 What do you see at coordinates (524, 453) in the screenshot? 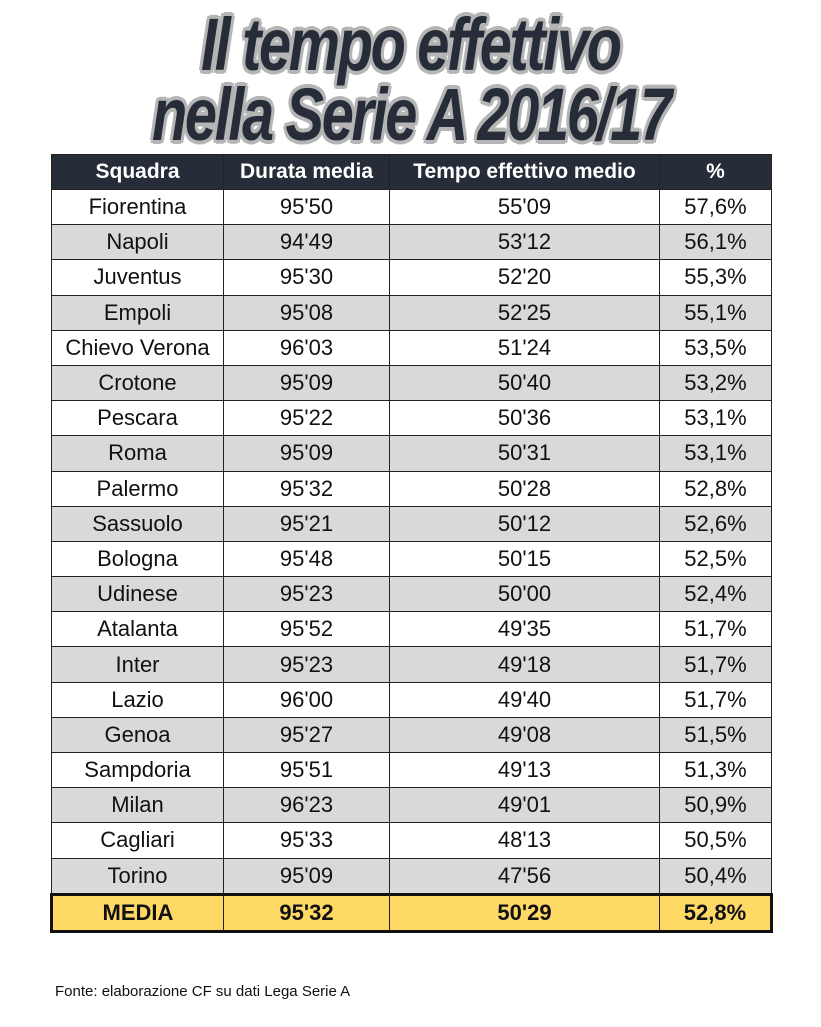
I see `cell-effettivo: 50'31` at bounding box center [524, 453].